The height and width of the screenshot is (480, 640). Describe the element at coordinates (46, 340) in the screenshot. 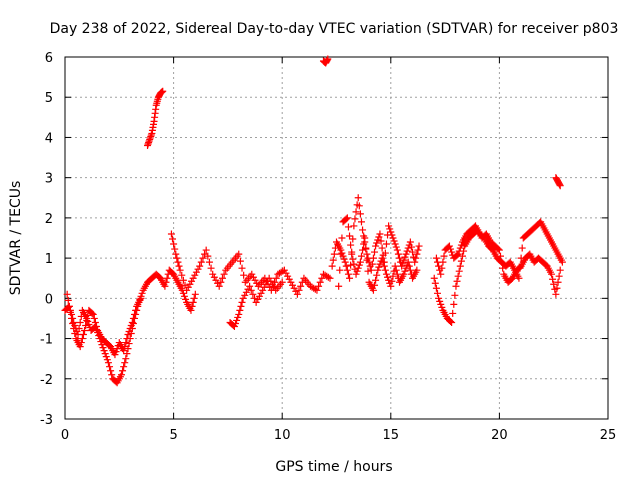

I see `y-tick-label: -1` at that location.